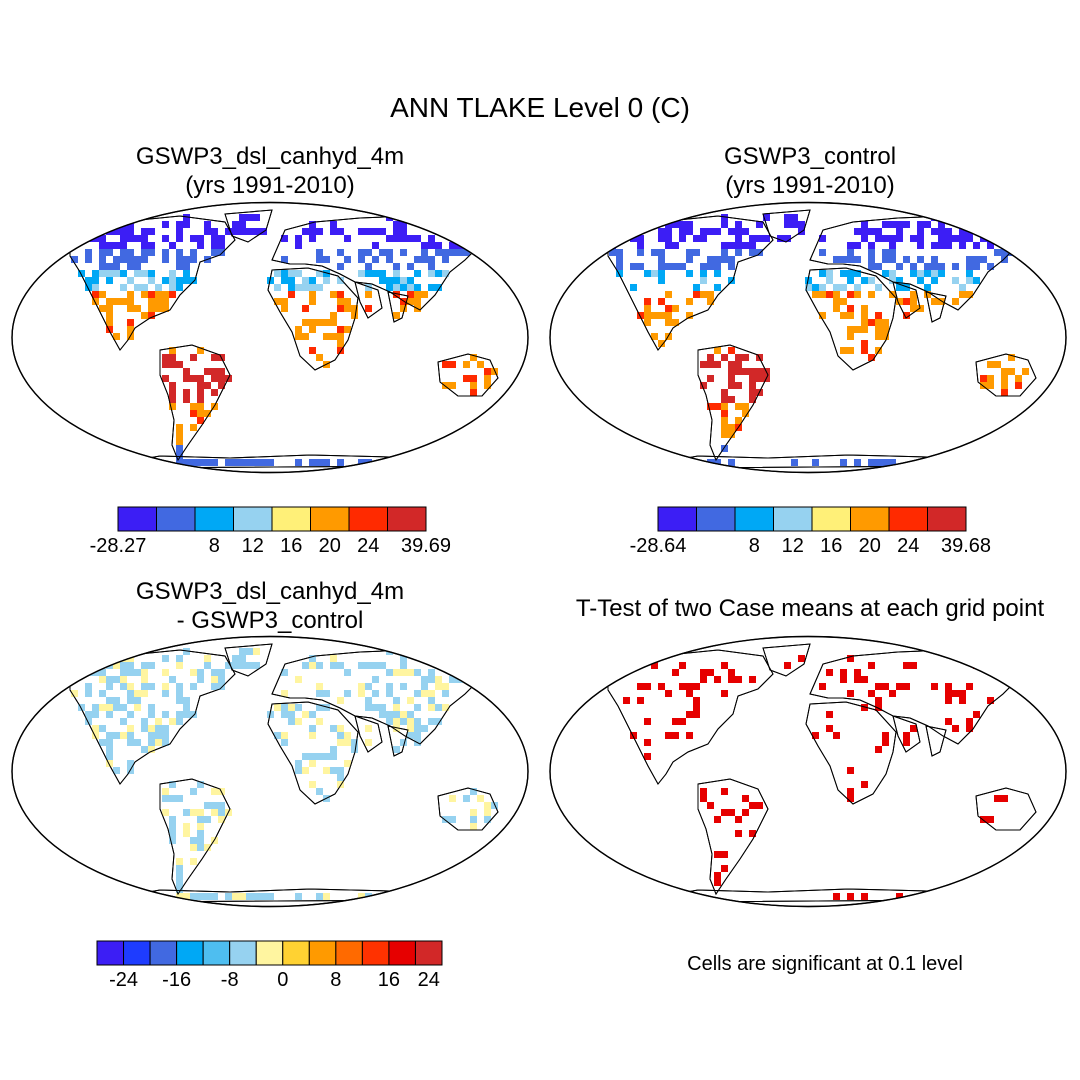 This screenshot has height=1080, width=1080. I want to click on cbar-tick-label: 24, so click(908, 546).